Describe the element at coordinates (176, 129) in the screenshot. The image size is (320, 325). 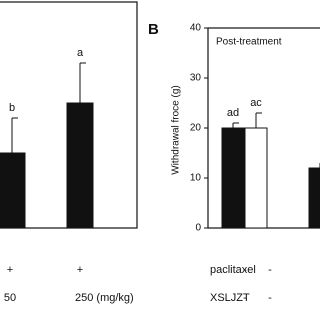
I see `y-axis-label: Withdrawal froce (g)` at that location.